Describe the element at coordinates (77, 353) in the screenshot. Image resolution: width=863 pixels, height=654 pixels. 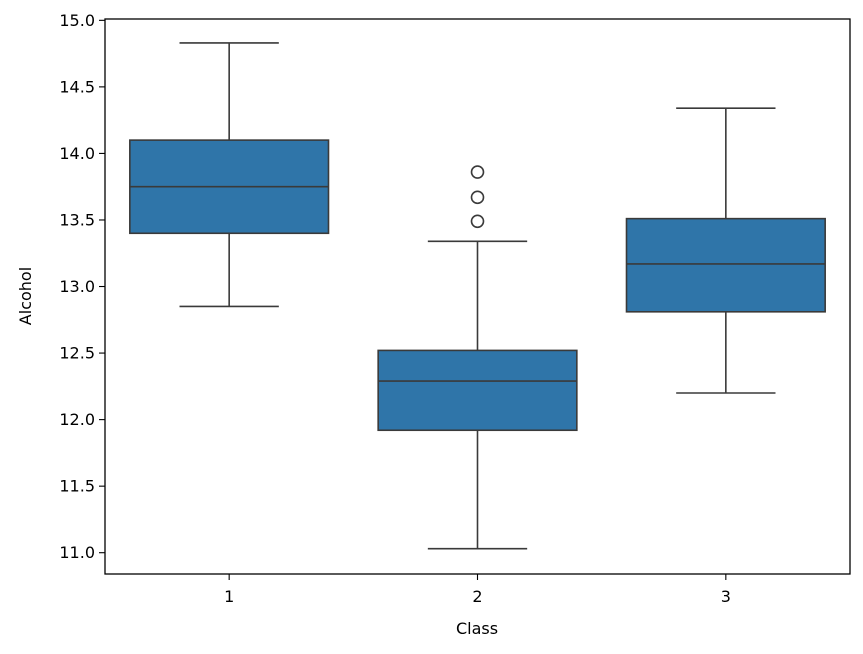
I see `y-tick-label: 12.5` at that location.